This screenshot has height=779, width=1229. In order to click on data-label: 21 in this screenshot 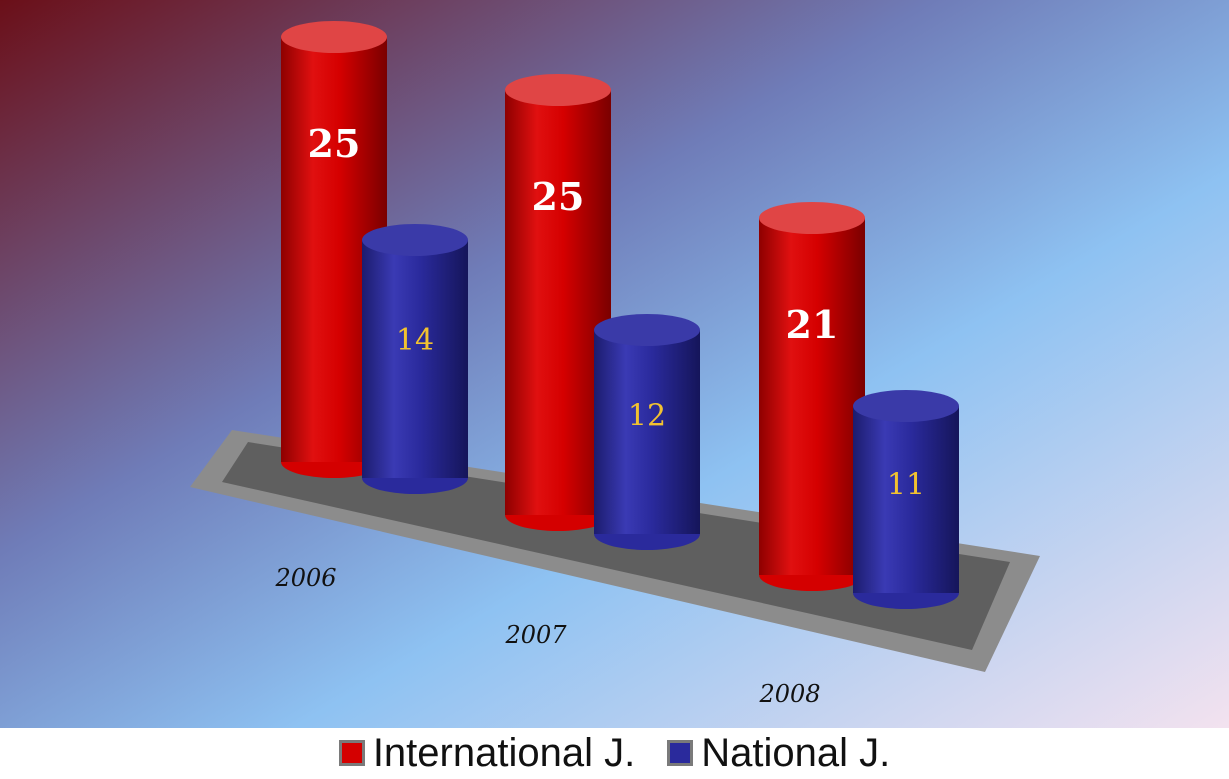, I will do `click(812, 324)`.